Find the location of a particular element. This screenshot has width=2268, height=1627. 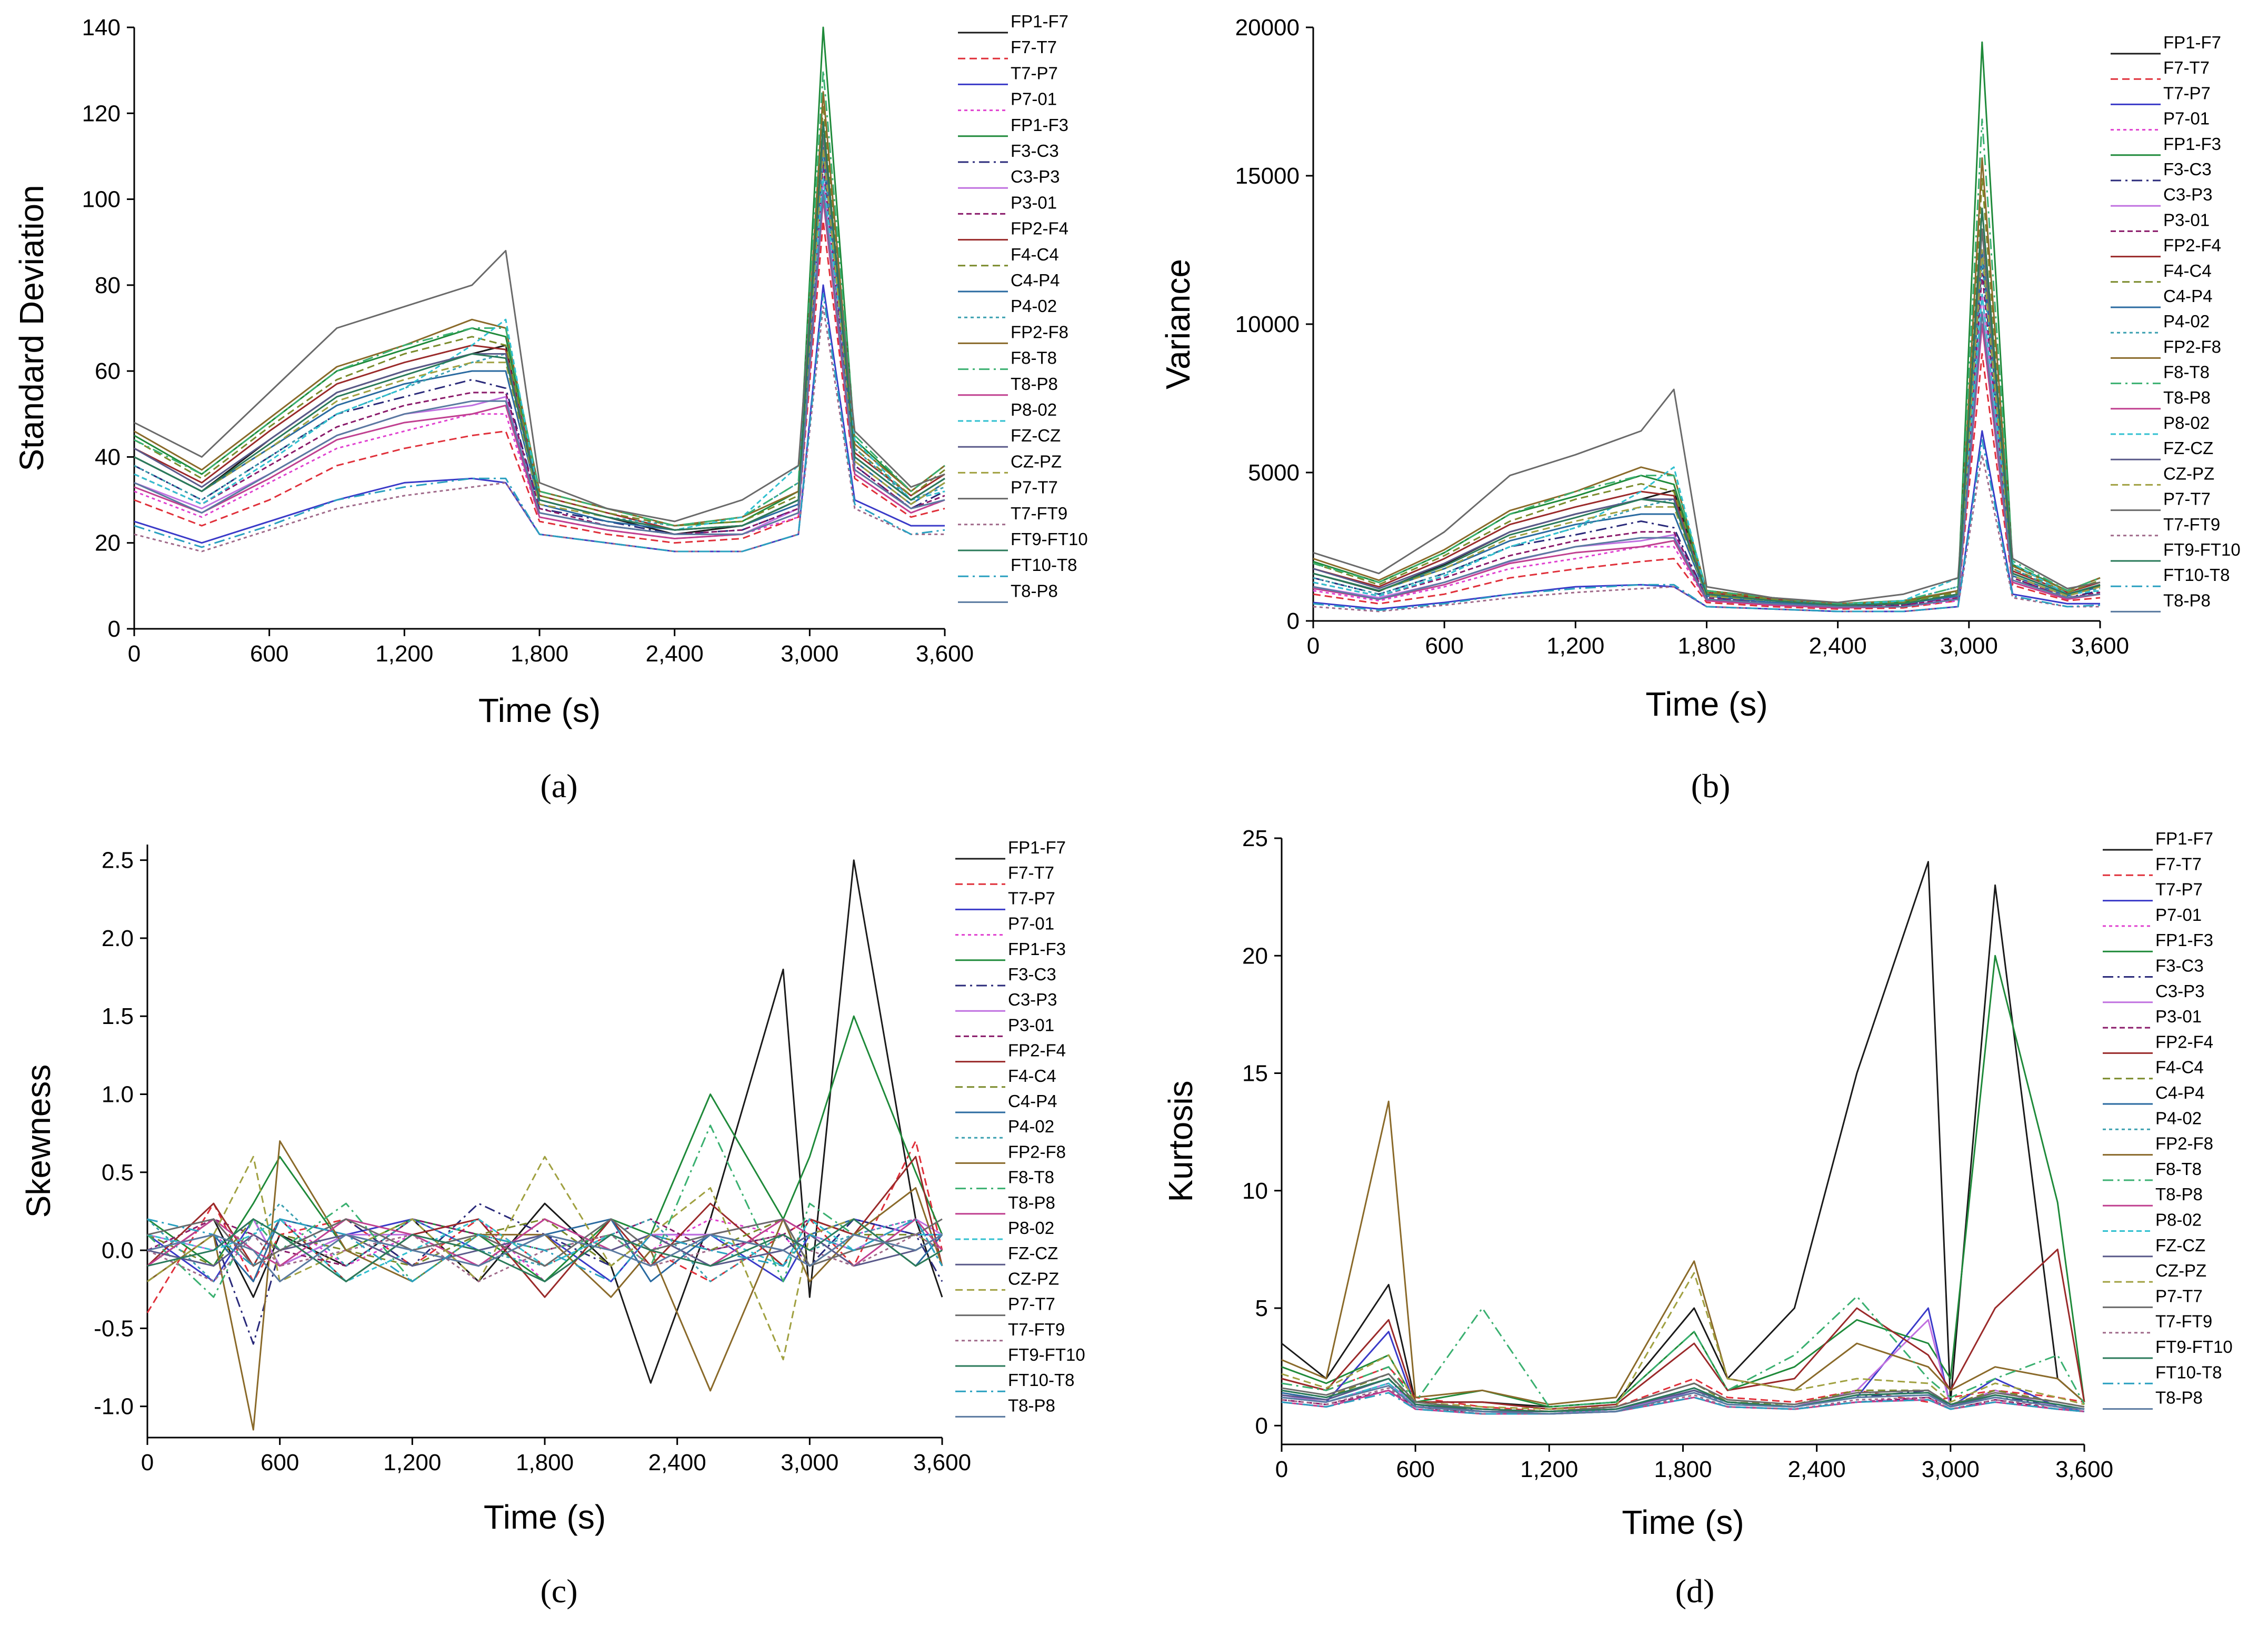

y-tick-label: 140 is located at coordinates (101, 28).